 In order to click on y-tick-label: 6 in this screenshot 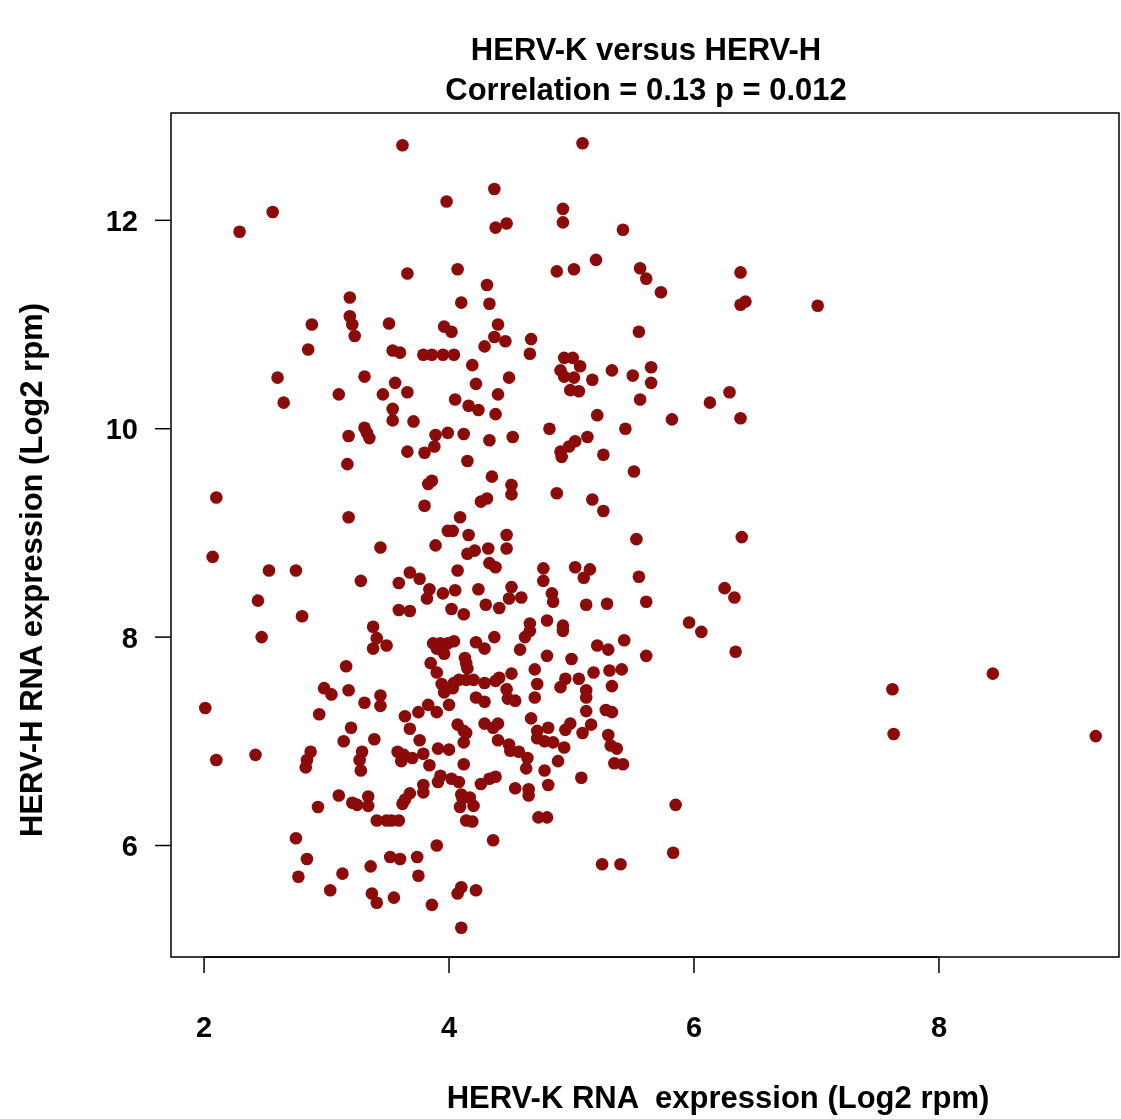, I will do `click(129, 845)`.